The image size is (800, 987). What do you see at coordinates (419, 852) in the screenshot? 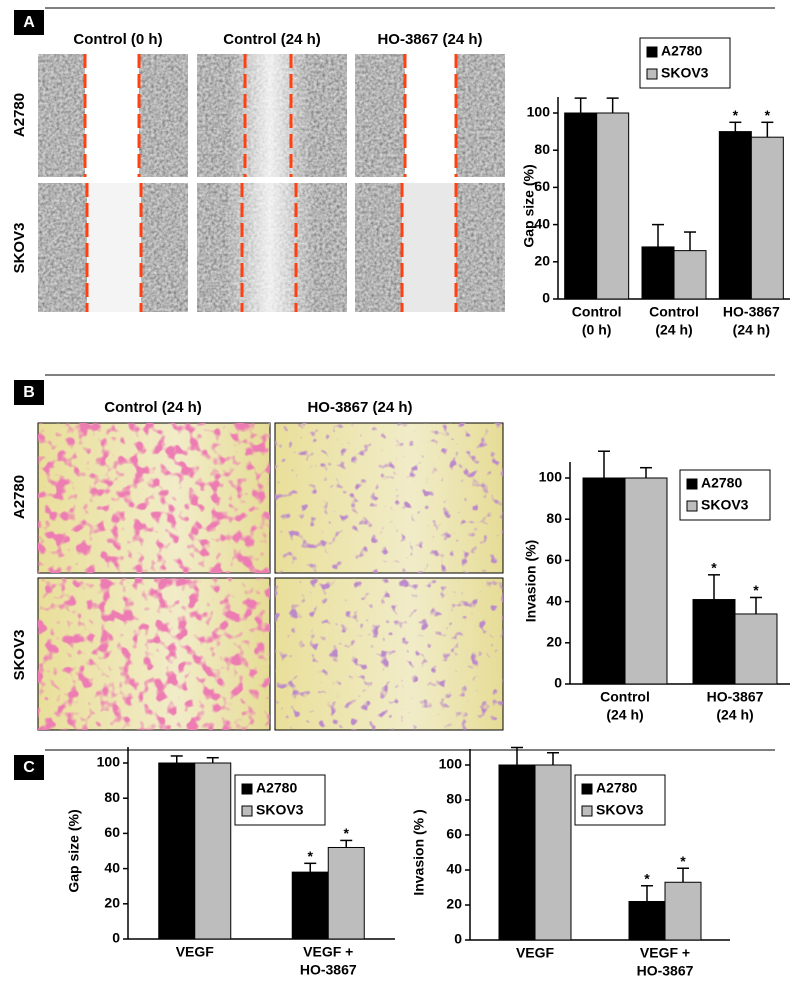
I see `y-axis-label: Invasion (% )` at bounding box center [419, 852].